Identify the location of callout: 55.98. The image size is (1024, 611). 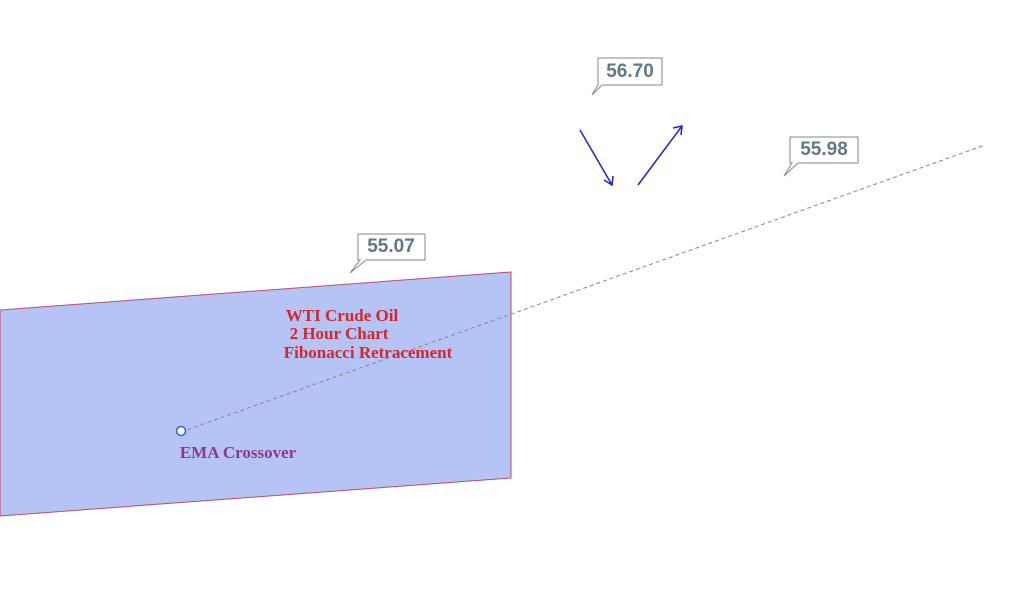
(821, 156).